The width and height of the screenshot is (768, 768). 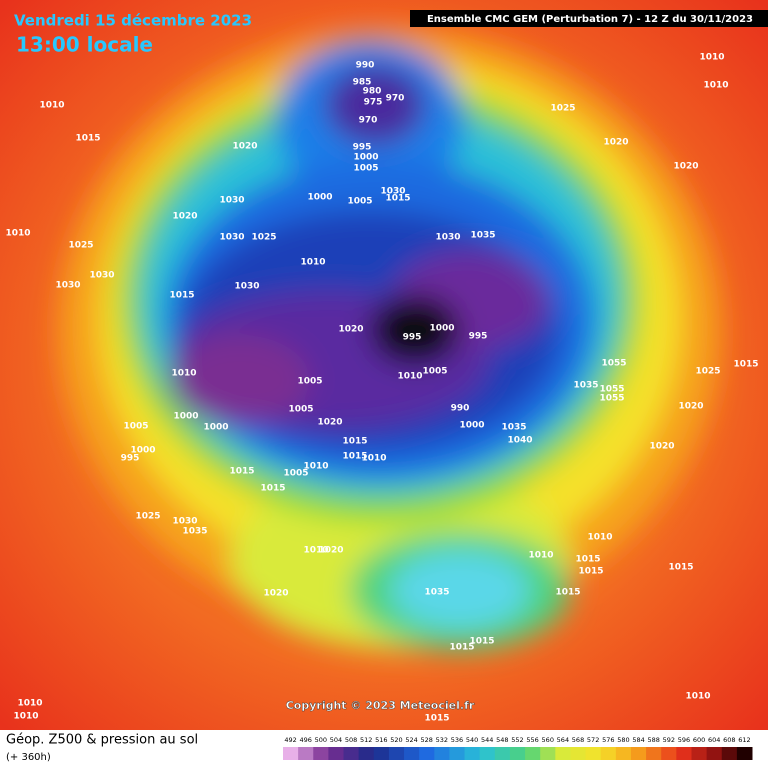 I want to click on colorbar-label: 612, so click(x=744, y=740).